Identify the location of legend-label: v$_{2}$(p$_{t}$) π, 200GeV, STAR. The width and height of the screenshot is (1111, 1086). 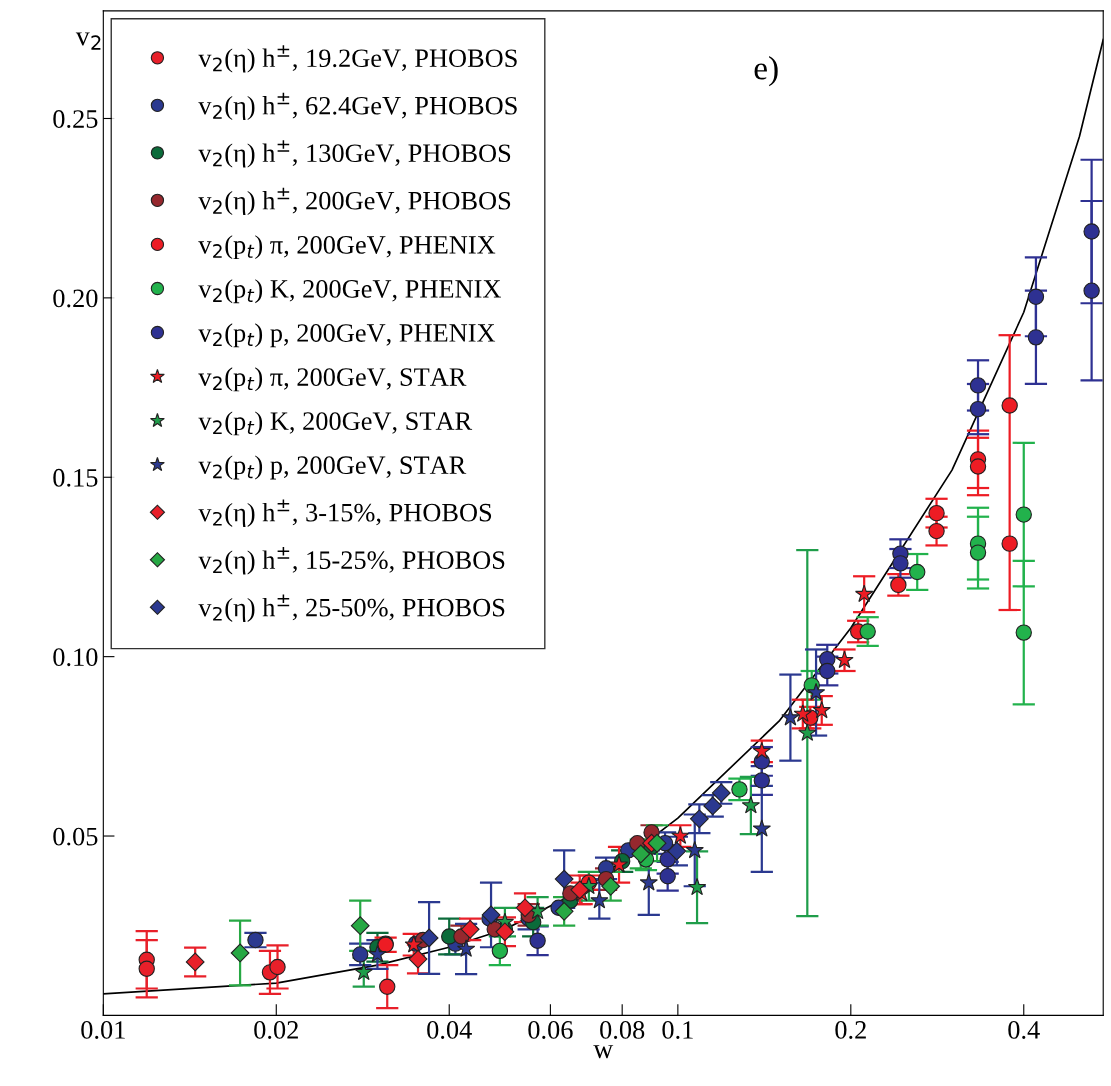
(332, 379).